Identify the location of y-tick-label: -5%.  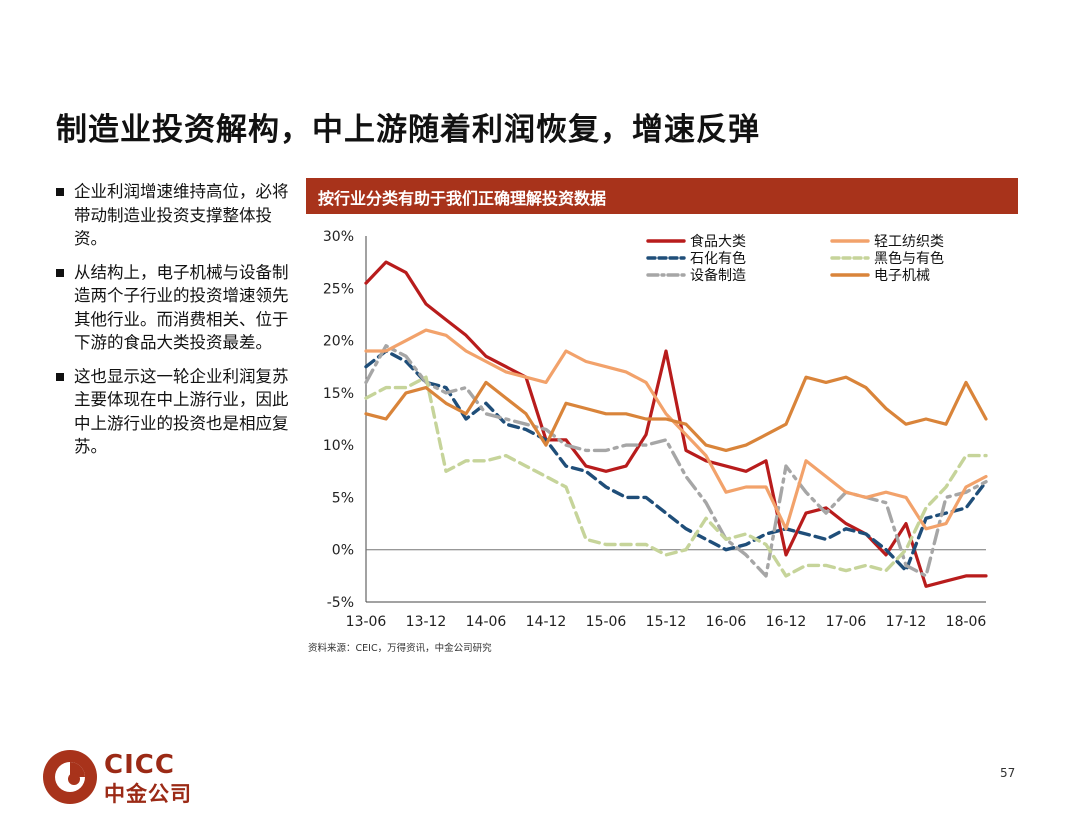
(340, 603).